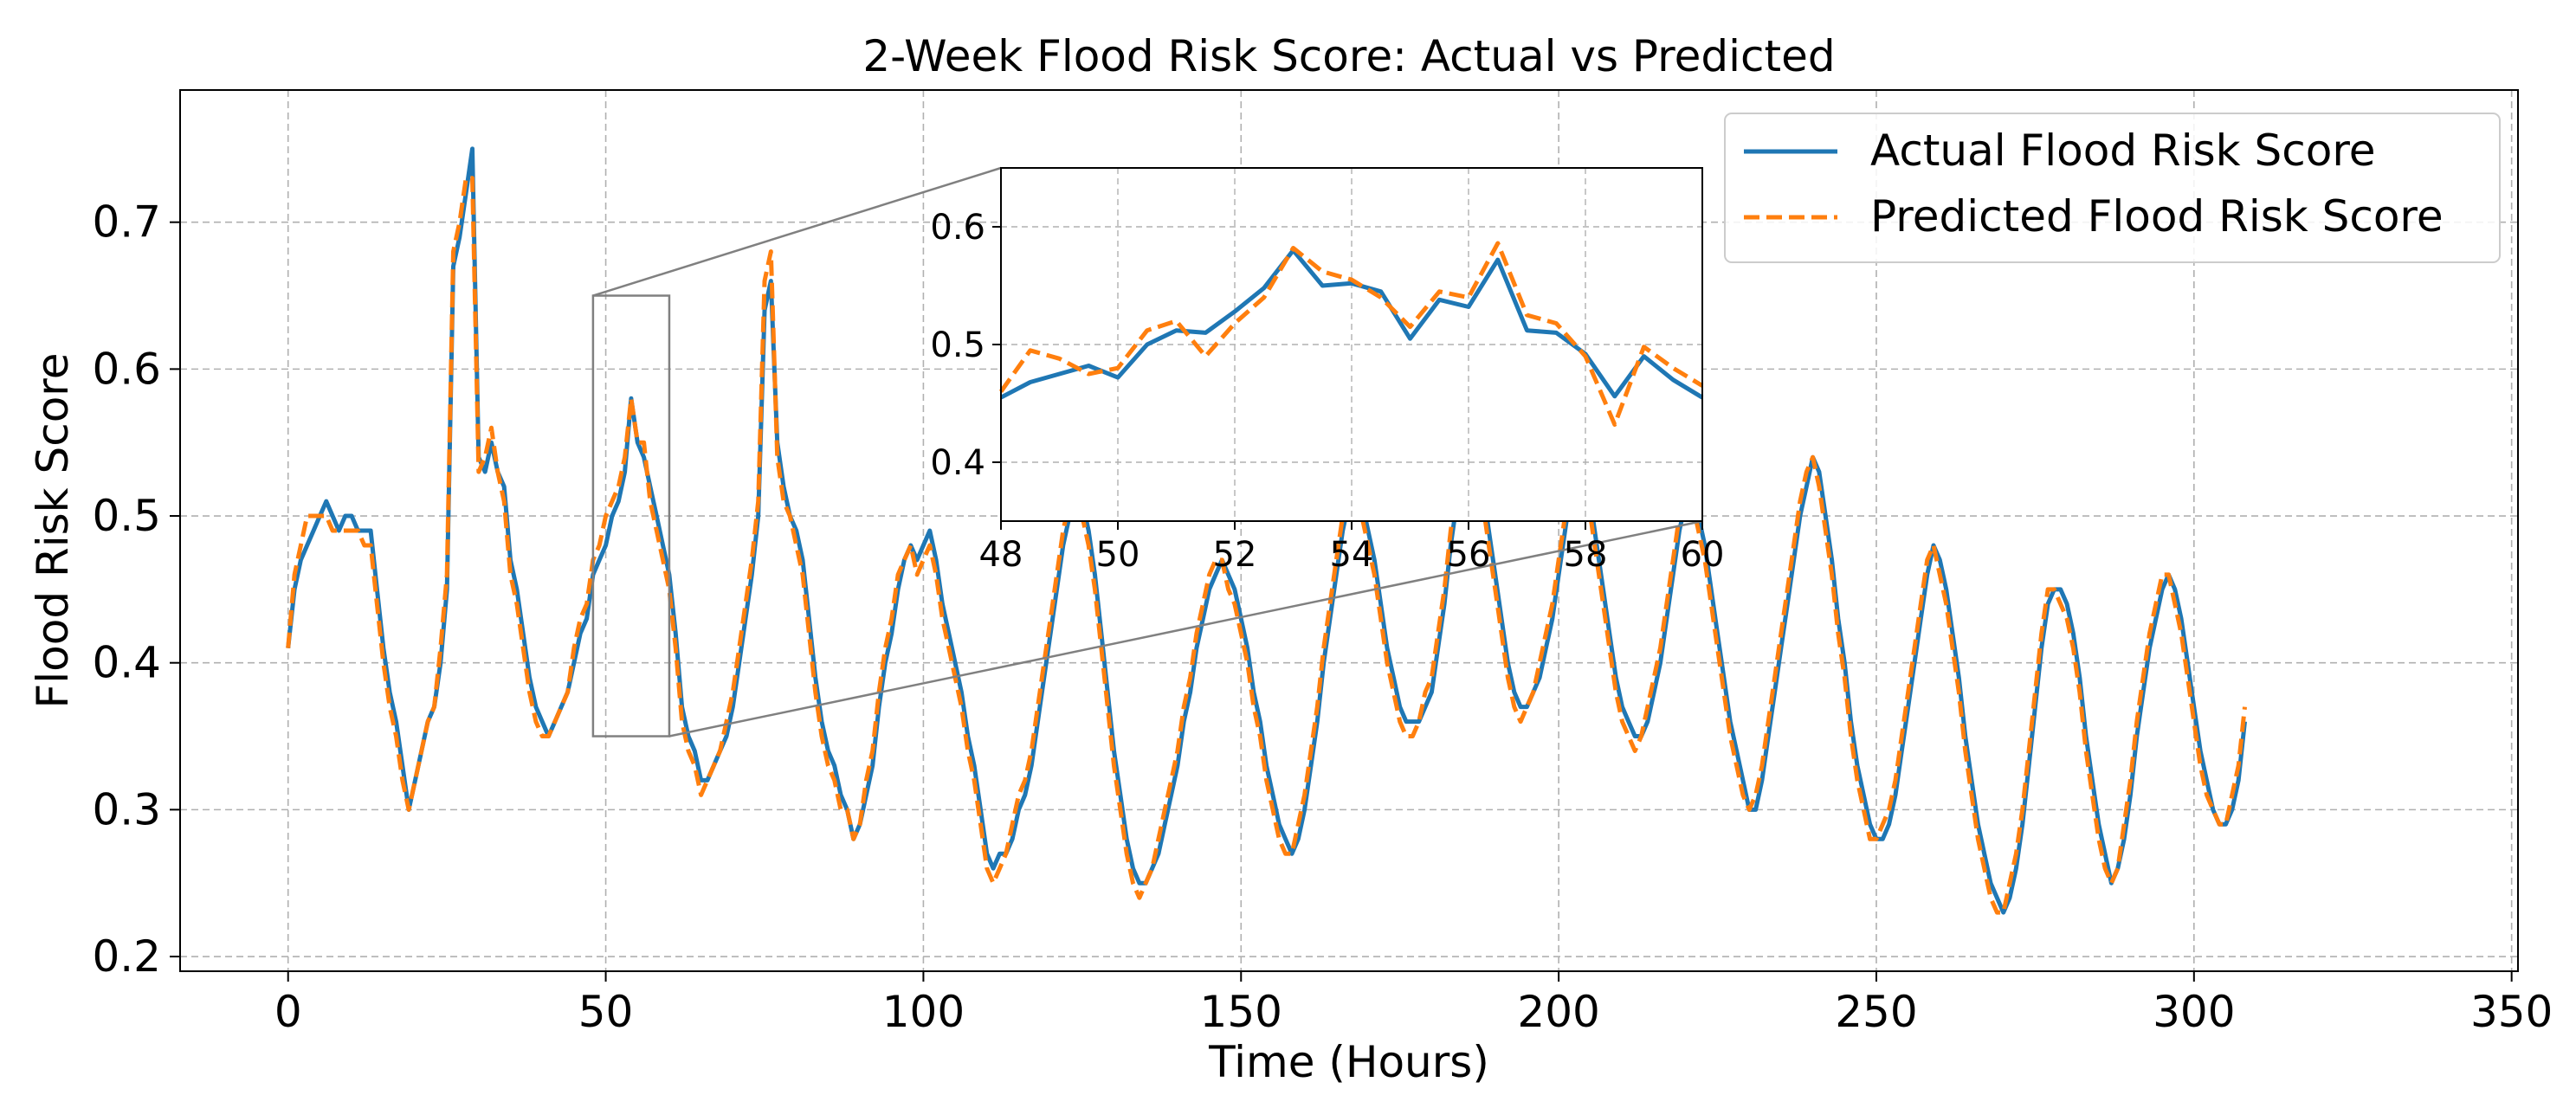  I want to click on zoom-connector-bottom, so click(1185, 628).